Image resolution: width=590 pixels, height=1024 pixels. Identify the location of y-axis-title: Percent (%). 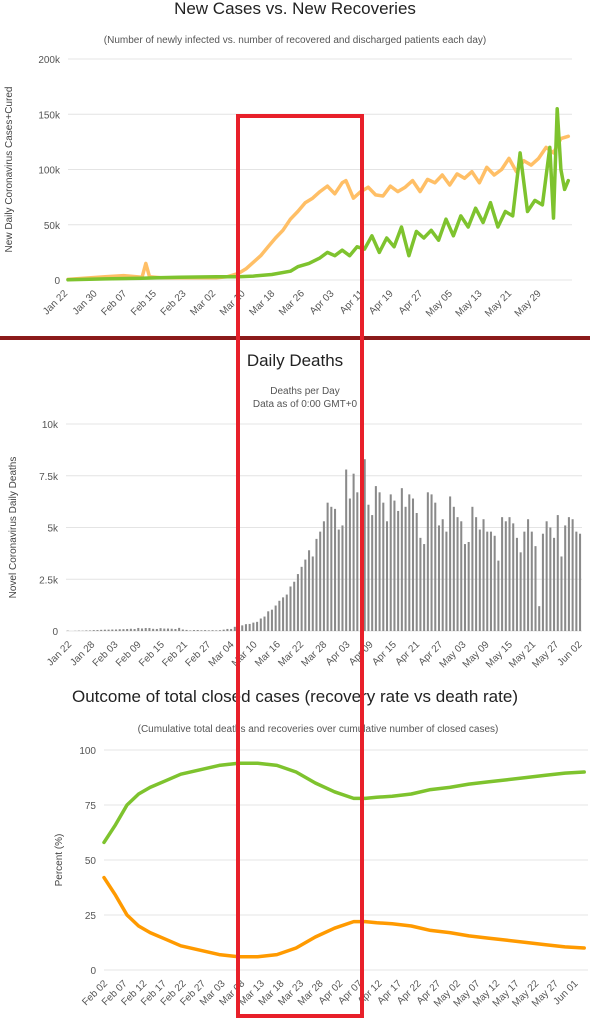
(59, 860).